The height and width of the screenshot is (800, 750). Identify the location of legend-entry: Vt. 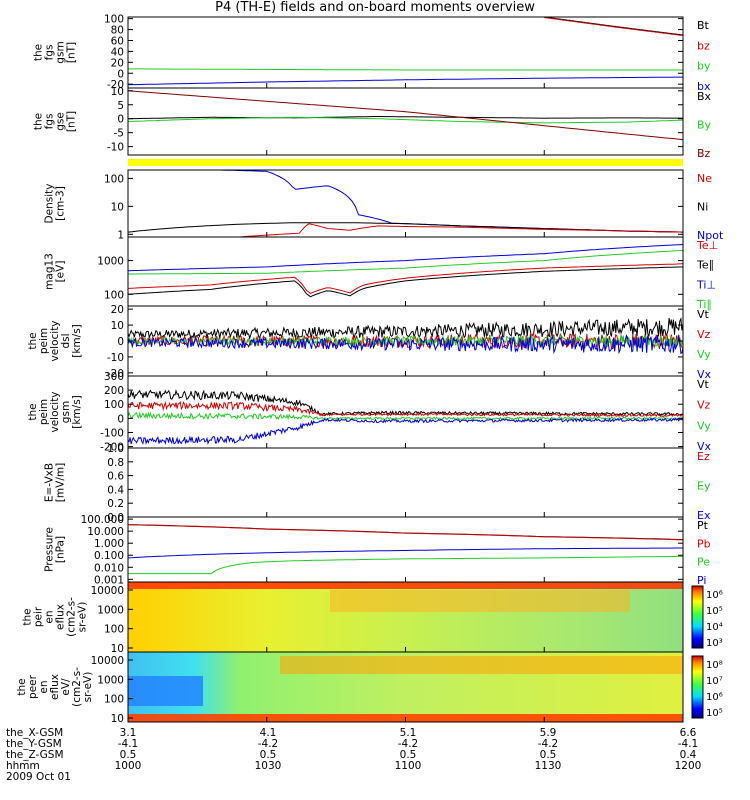
(703, 384).